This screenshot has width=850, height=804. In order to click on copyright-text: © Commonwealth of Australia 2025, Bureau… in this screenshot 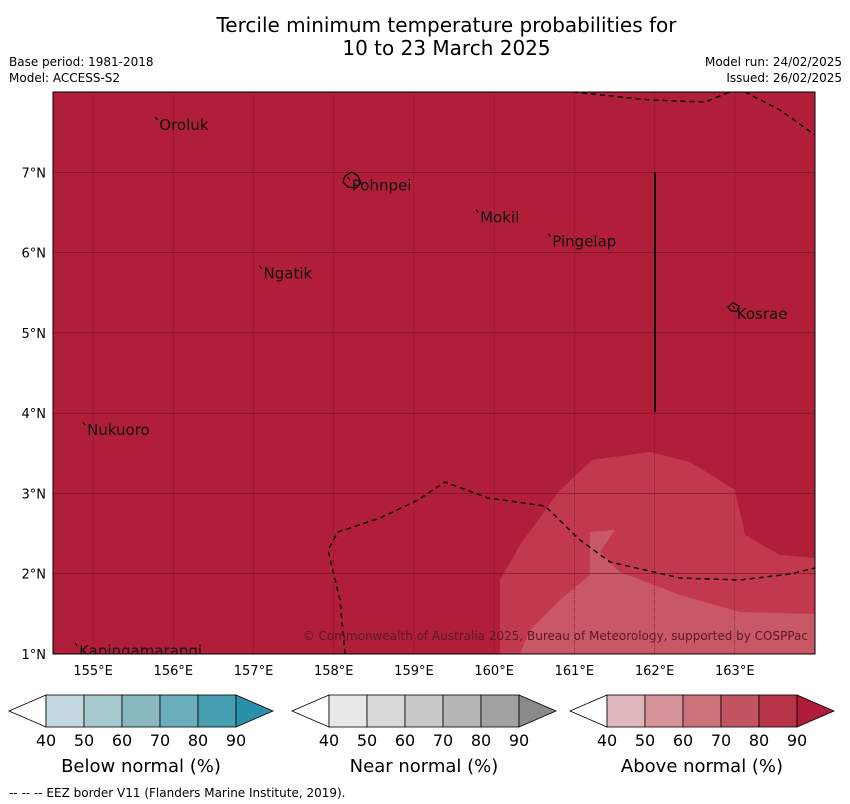, I will do `click(555, 636)`.